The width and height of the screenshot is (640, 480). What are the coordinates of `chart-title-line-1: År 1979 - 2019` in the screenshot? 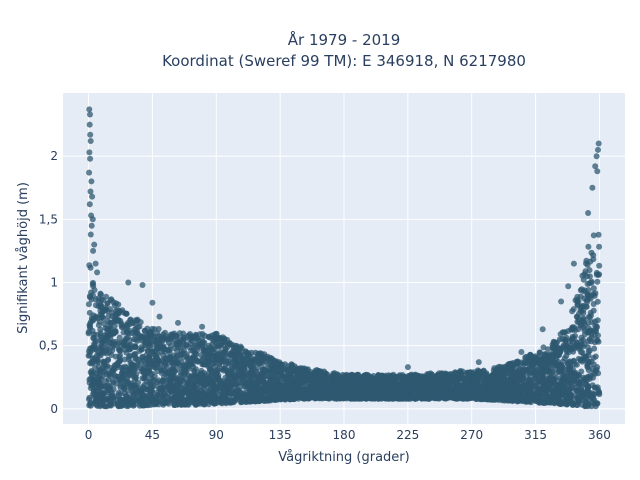 It's located at (344, 39).